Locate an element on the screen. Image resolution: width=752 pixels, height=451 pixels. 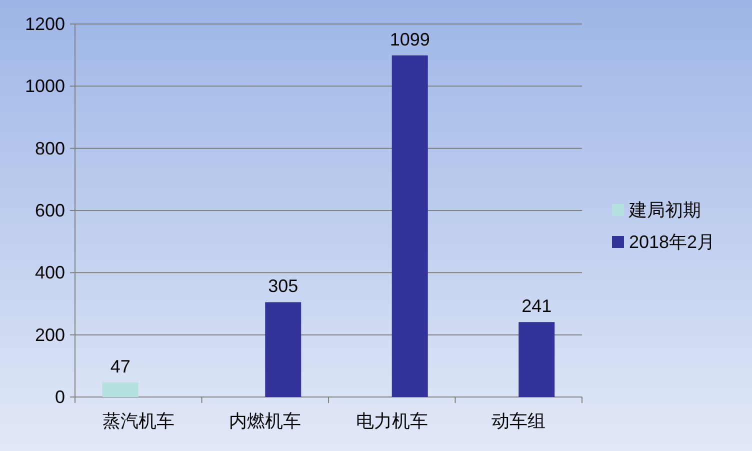
data-label: 241 is located at coordinates (537, 306).